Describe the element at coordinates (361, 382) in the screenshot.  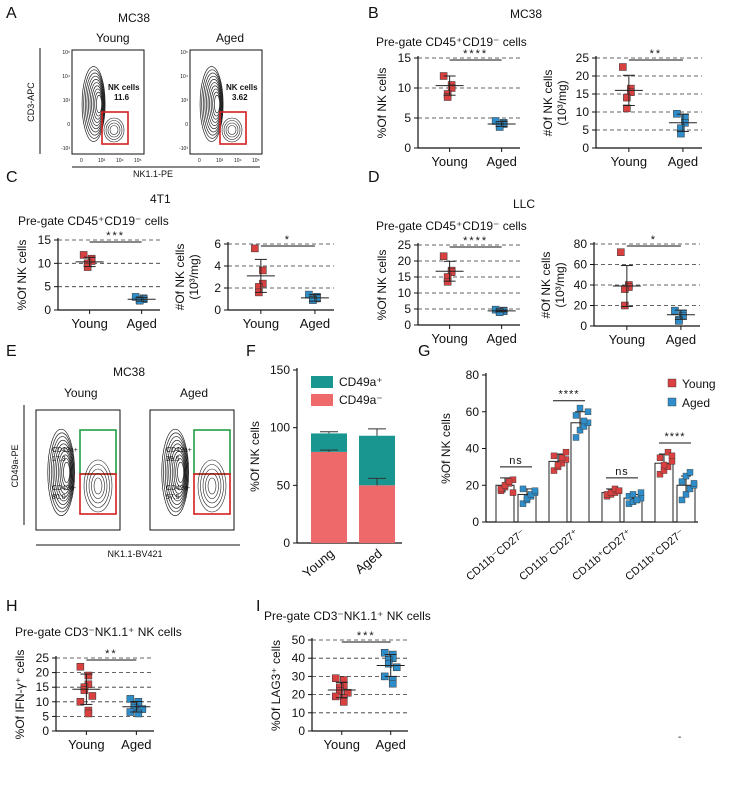
I see `legend-label-pos: CD49a⁺` at that location.